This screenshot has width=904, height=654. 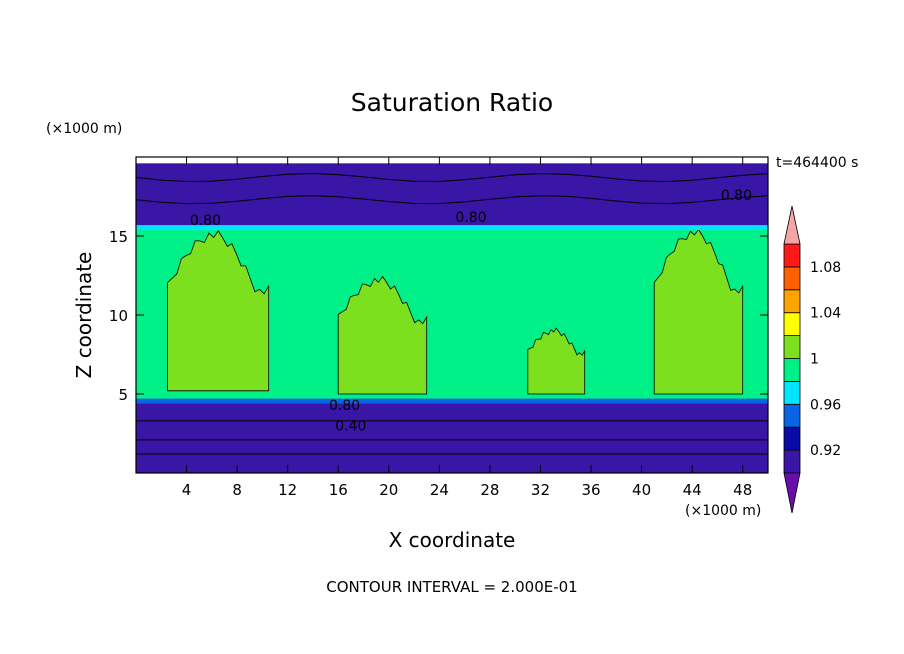 I want to click on x-tick-label-12: 12, so click(x=287, y=490).